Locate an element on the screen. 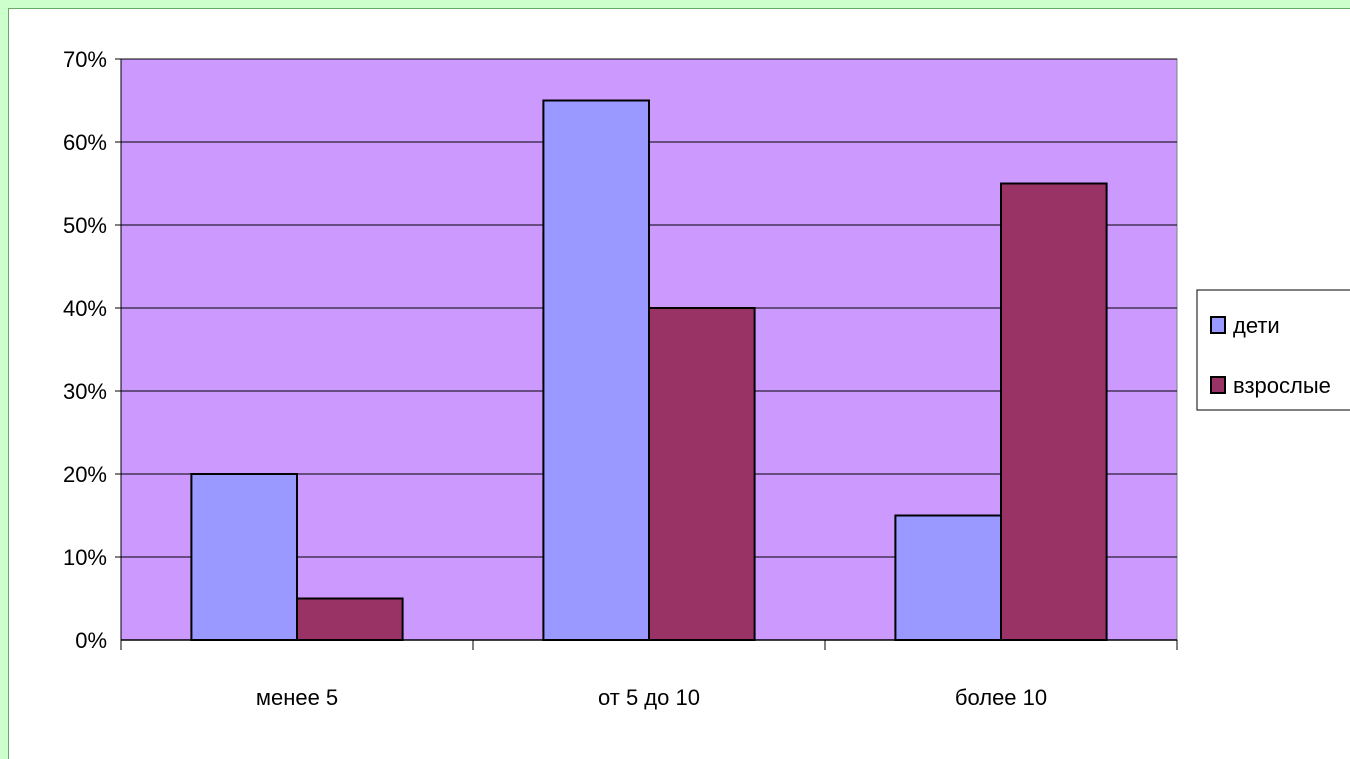 The image size is (1350, 759). y-tick-label: 50% is located at coordinates (85, 225).